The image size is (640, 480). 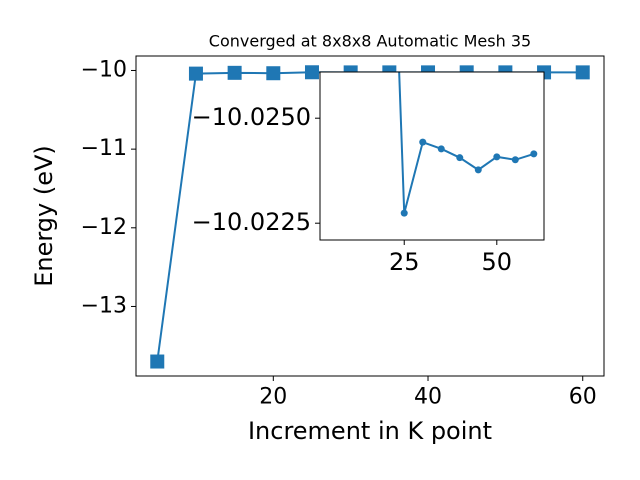 What do you see at coordinates (44, 216) in the screenshot?
I see `y-axis-label: Energy (eV)` at bounding box center [44, 216].